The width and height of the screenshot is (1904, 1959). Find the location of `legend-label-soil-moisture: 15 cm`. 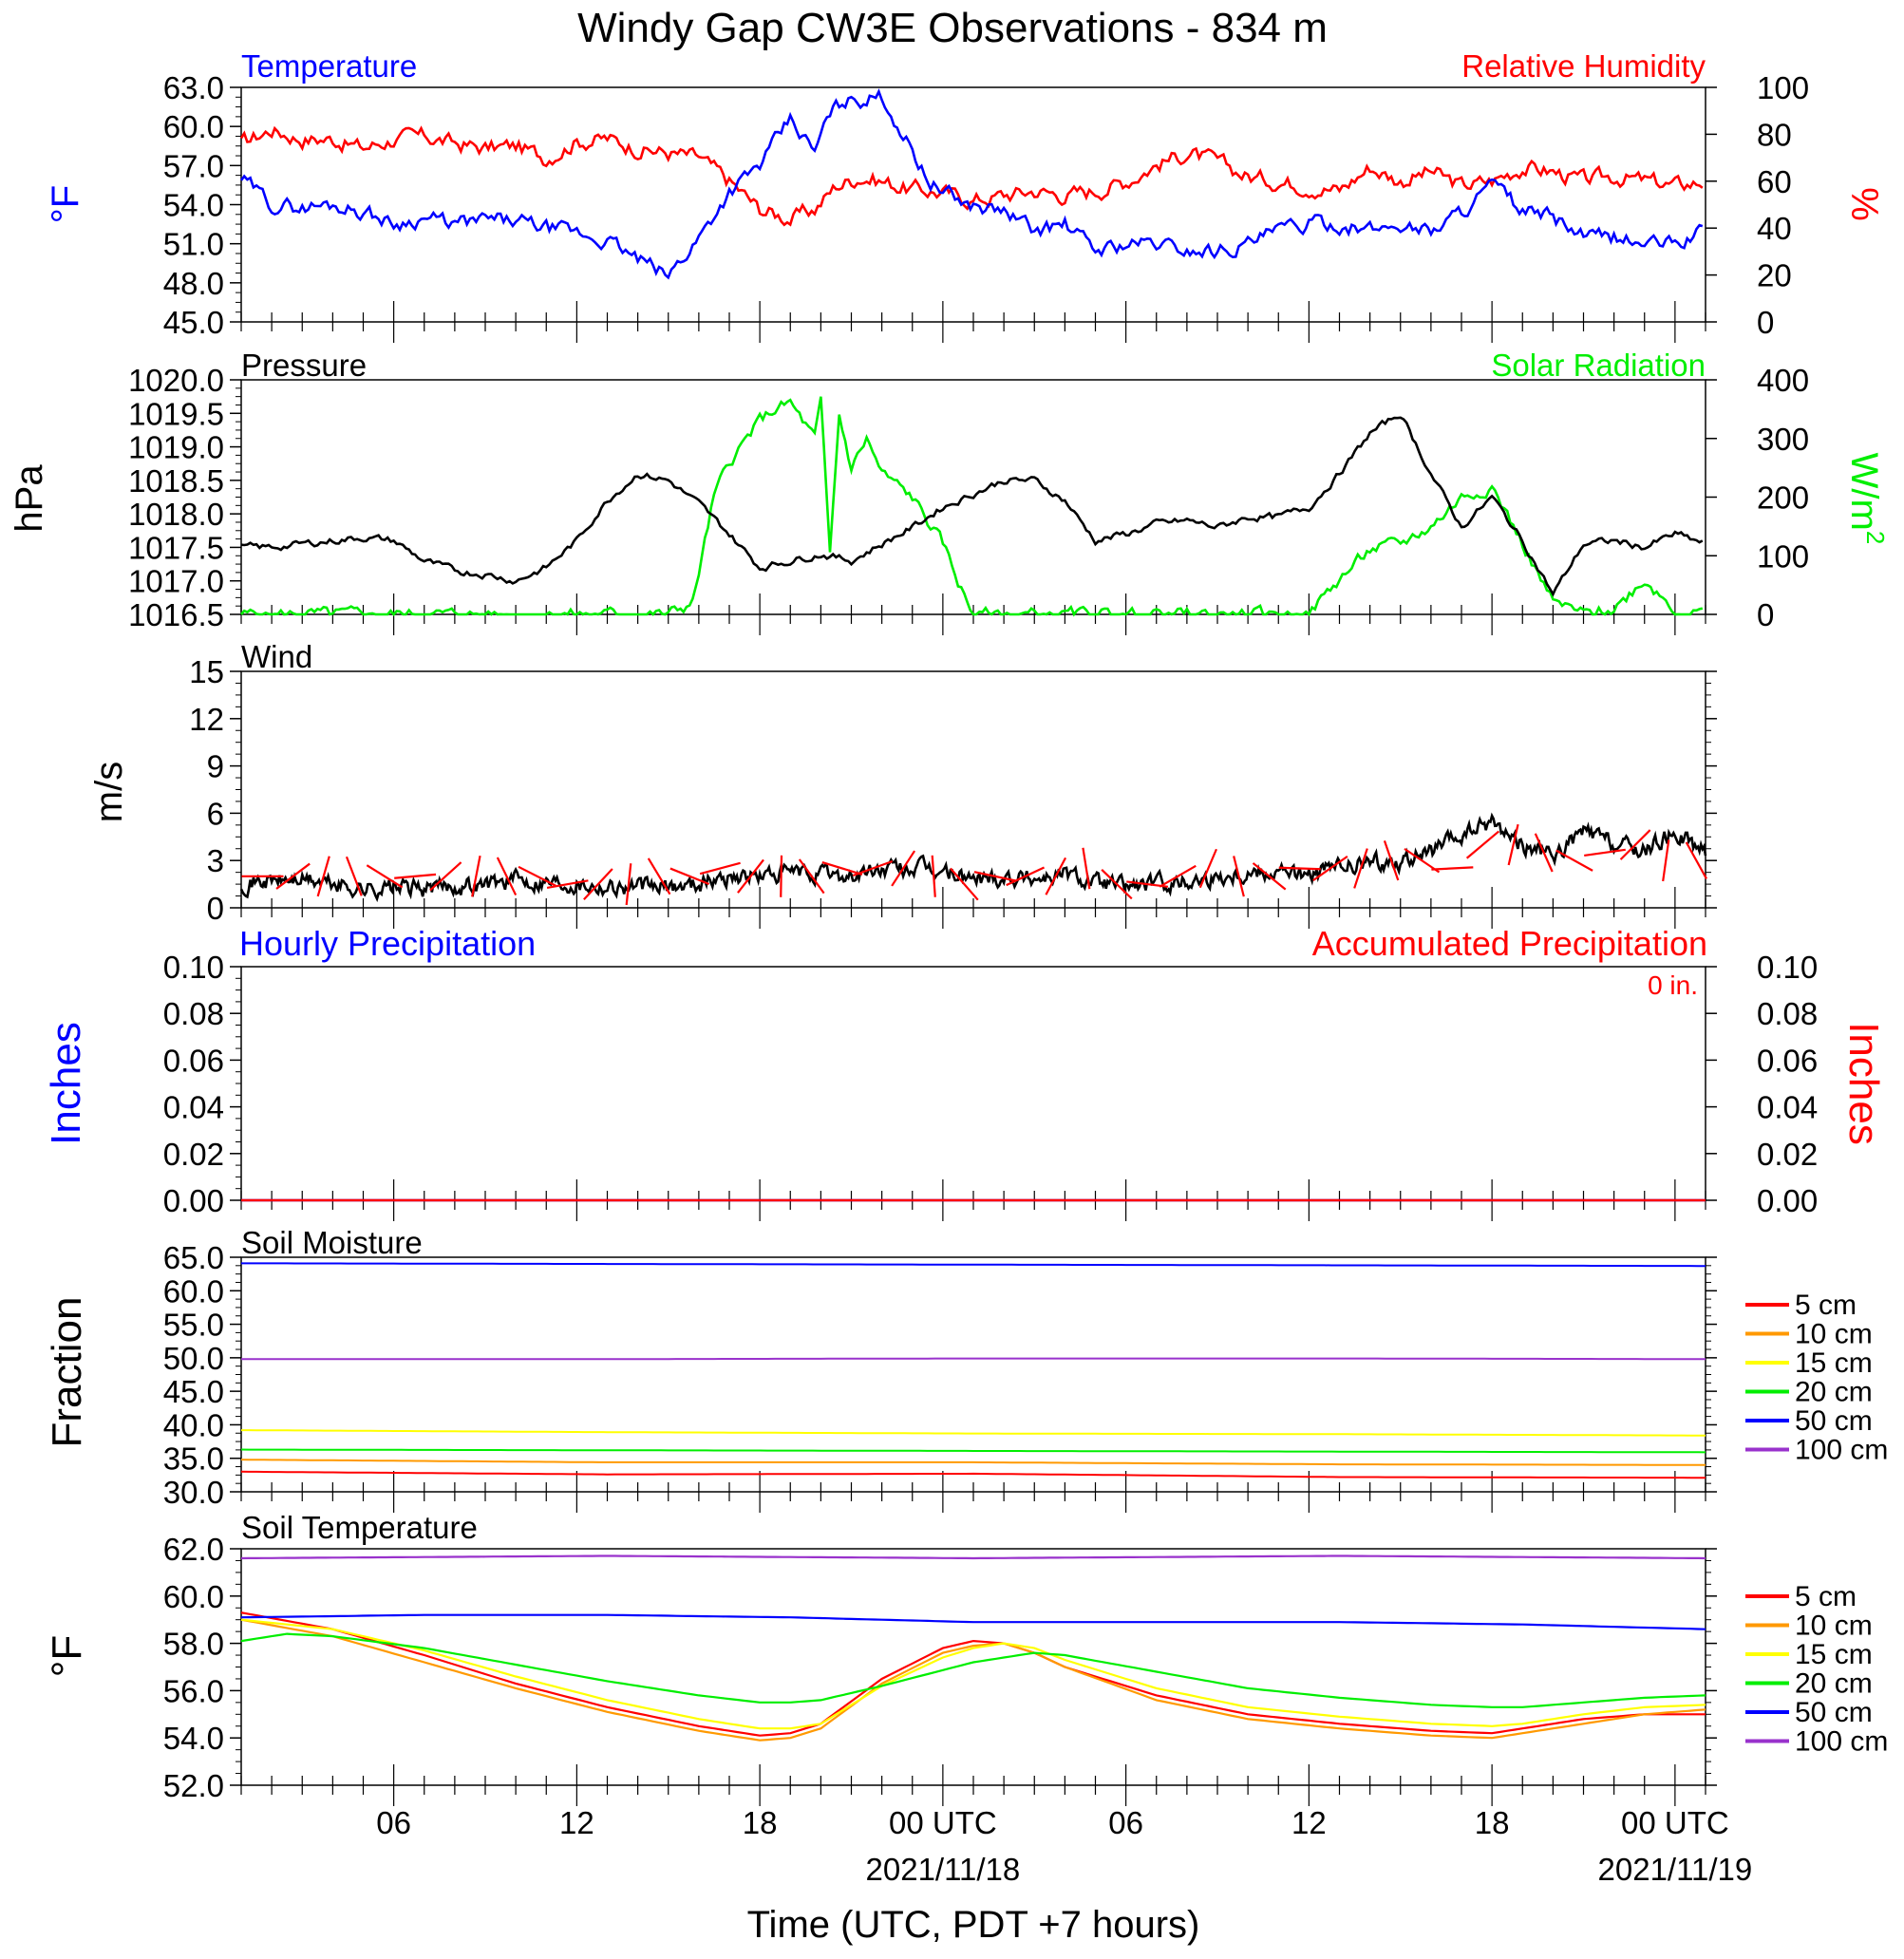

legend-label-soil-moisture: 15 cm is located at coordinates (1834, 1363).